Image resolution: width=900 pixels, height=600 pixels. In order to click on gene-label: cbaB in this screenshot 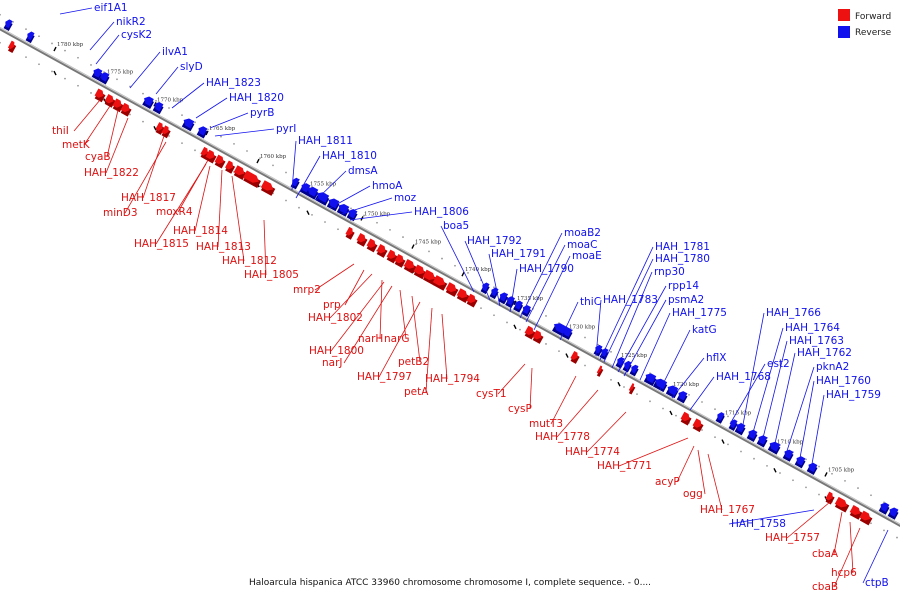, I will do `click(825, 587)`.